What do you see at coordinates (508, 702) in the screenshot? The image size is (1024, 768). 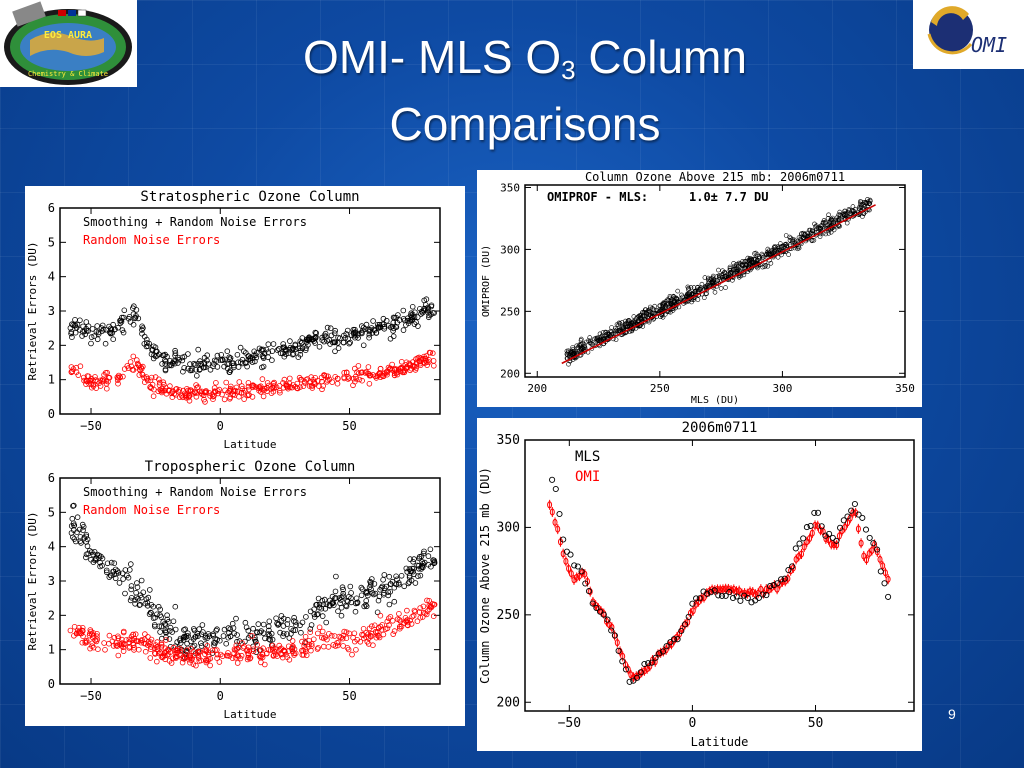 I see `y-tick-label: 200` at bounding box center [508, 702].